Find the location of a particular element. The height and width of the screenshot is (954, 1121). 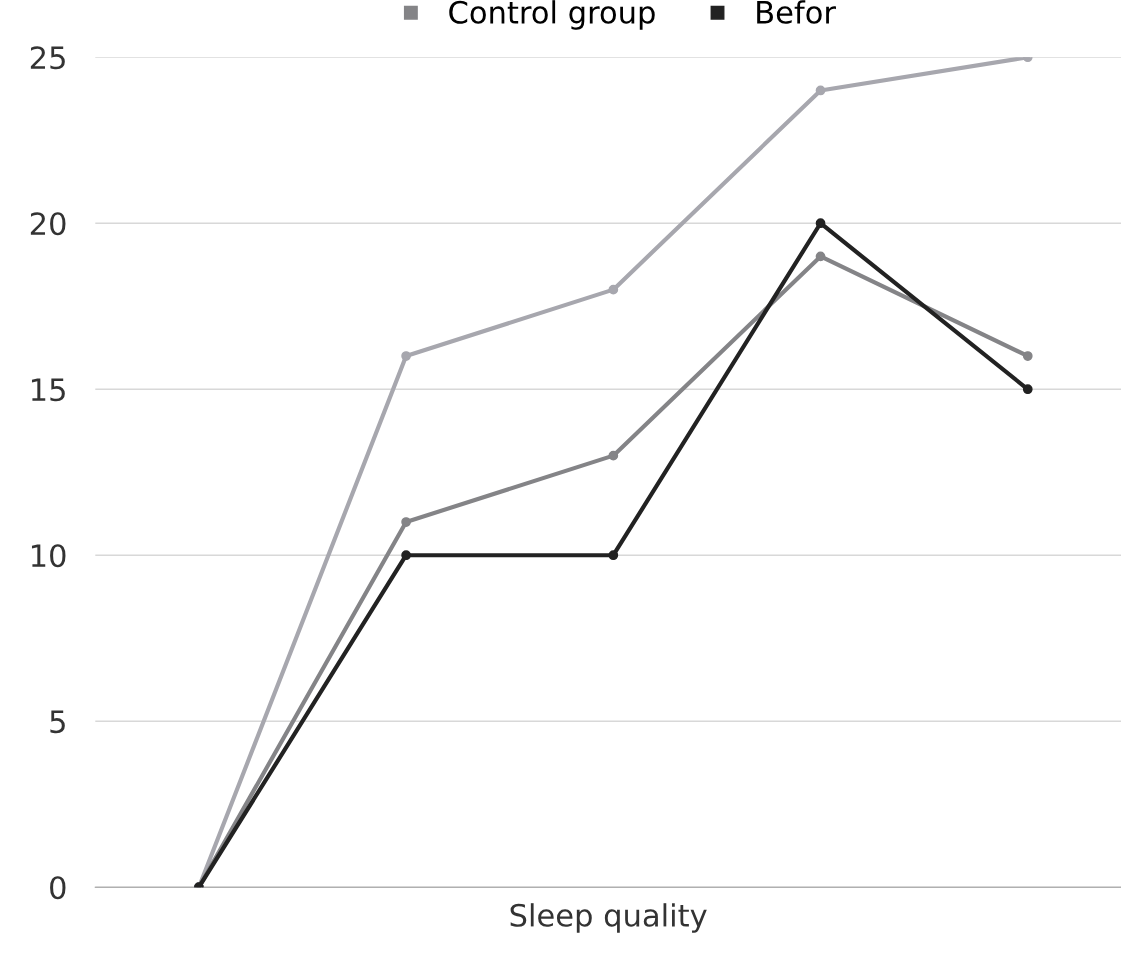

y-tick-label: 15 is located at coordinates (48, 390).